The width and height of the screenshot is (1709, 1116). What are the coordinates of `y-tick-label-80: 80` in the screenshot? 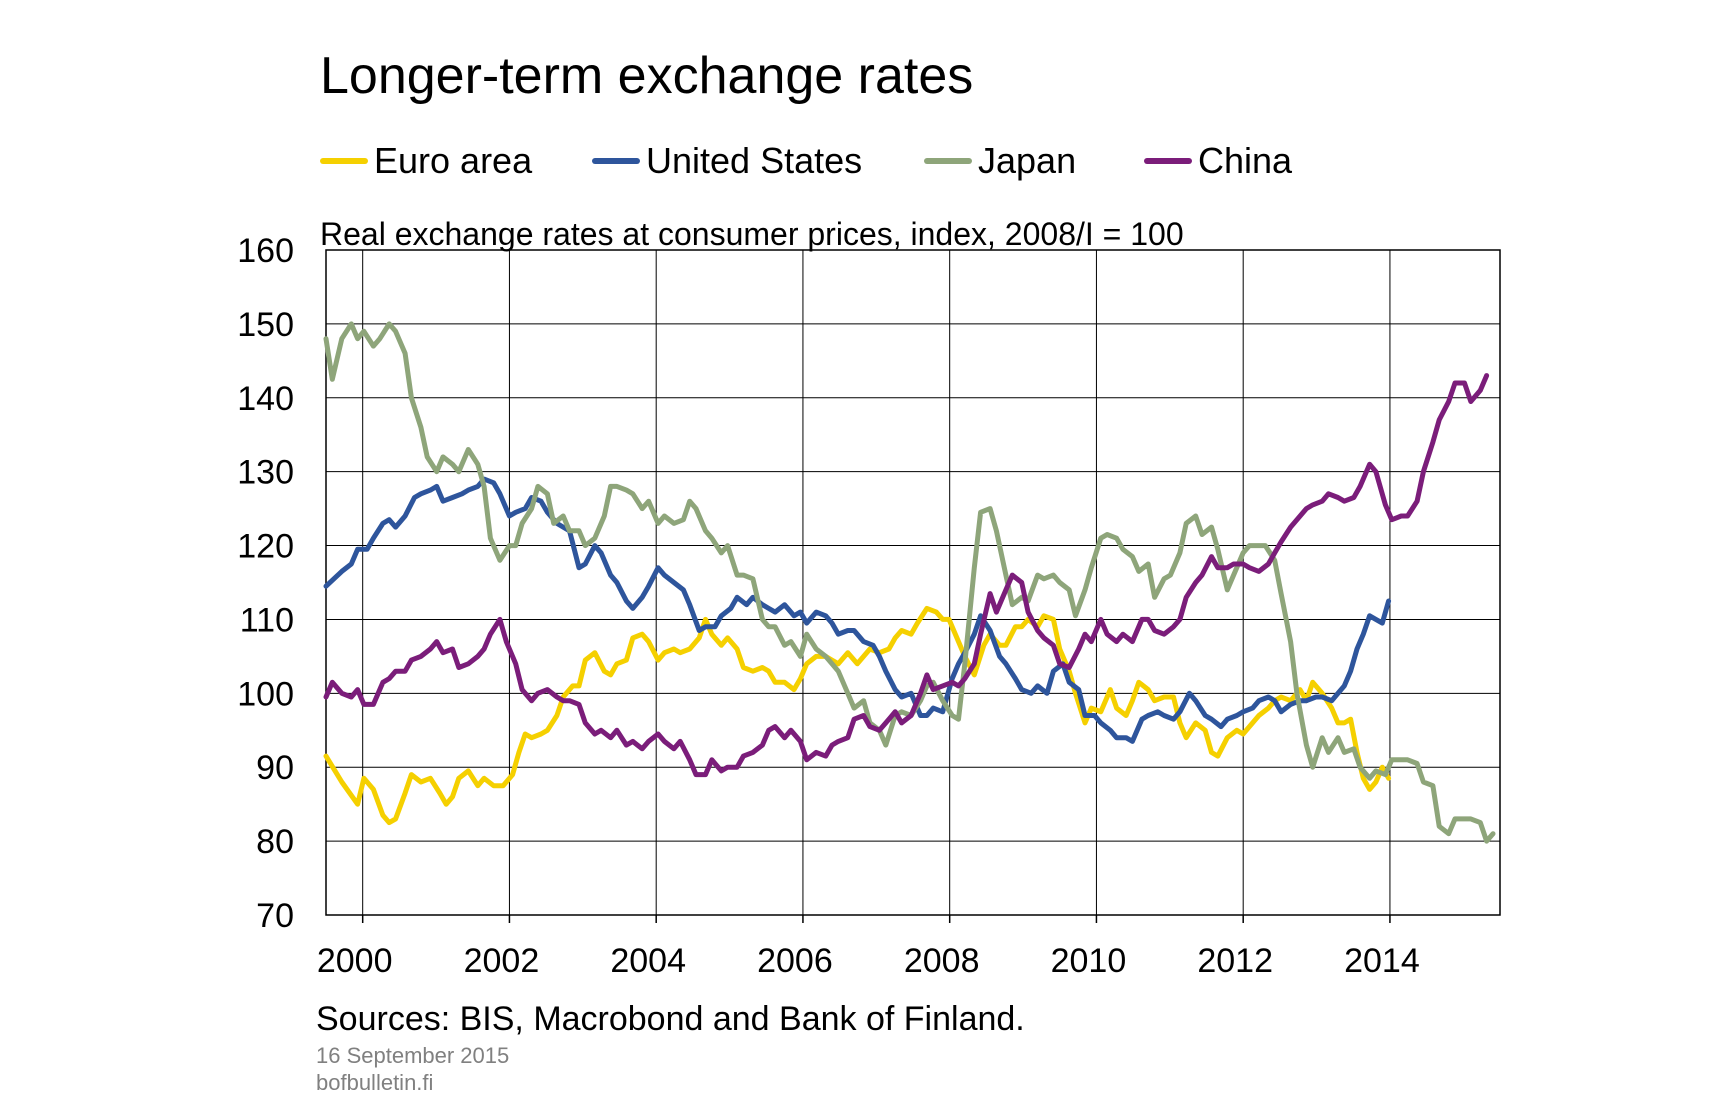 It's located at (275, 842).